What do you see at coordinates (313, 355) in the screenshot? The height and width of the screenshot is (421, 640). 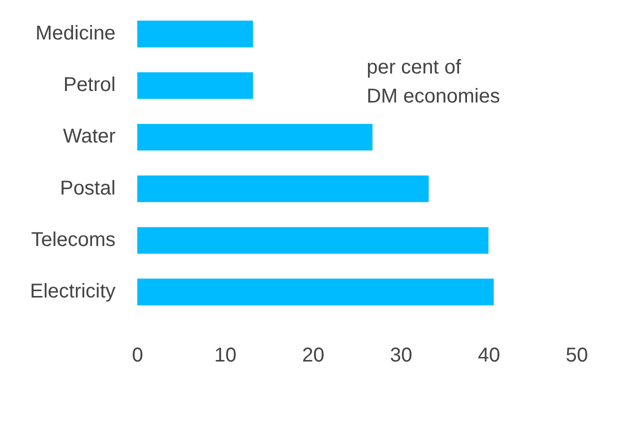 I see `x-tick-label: 20` at bounding box center [313, 355].